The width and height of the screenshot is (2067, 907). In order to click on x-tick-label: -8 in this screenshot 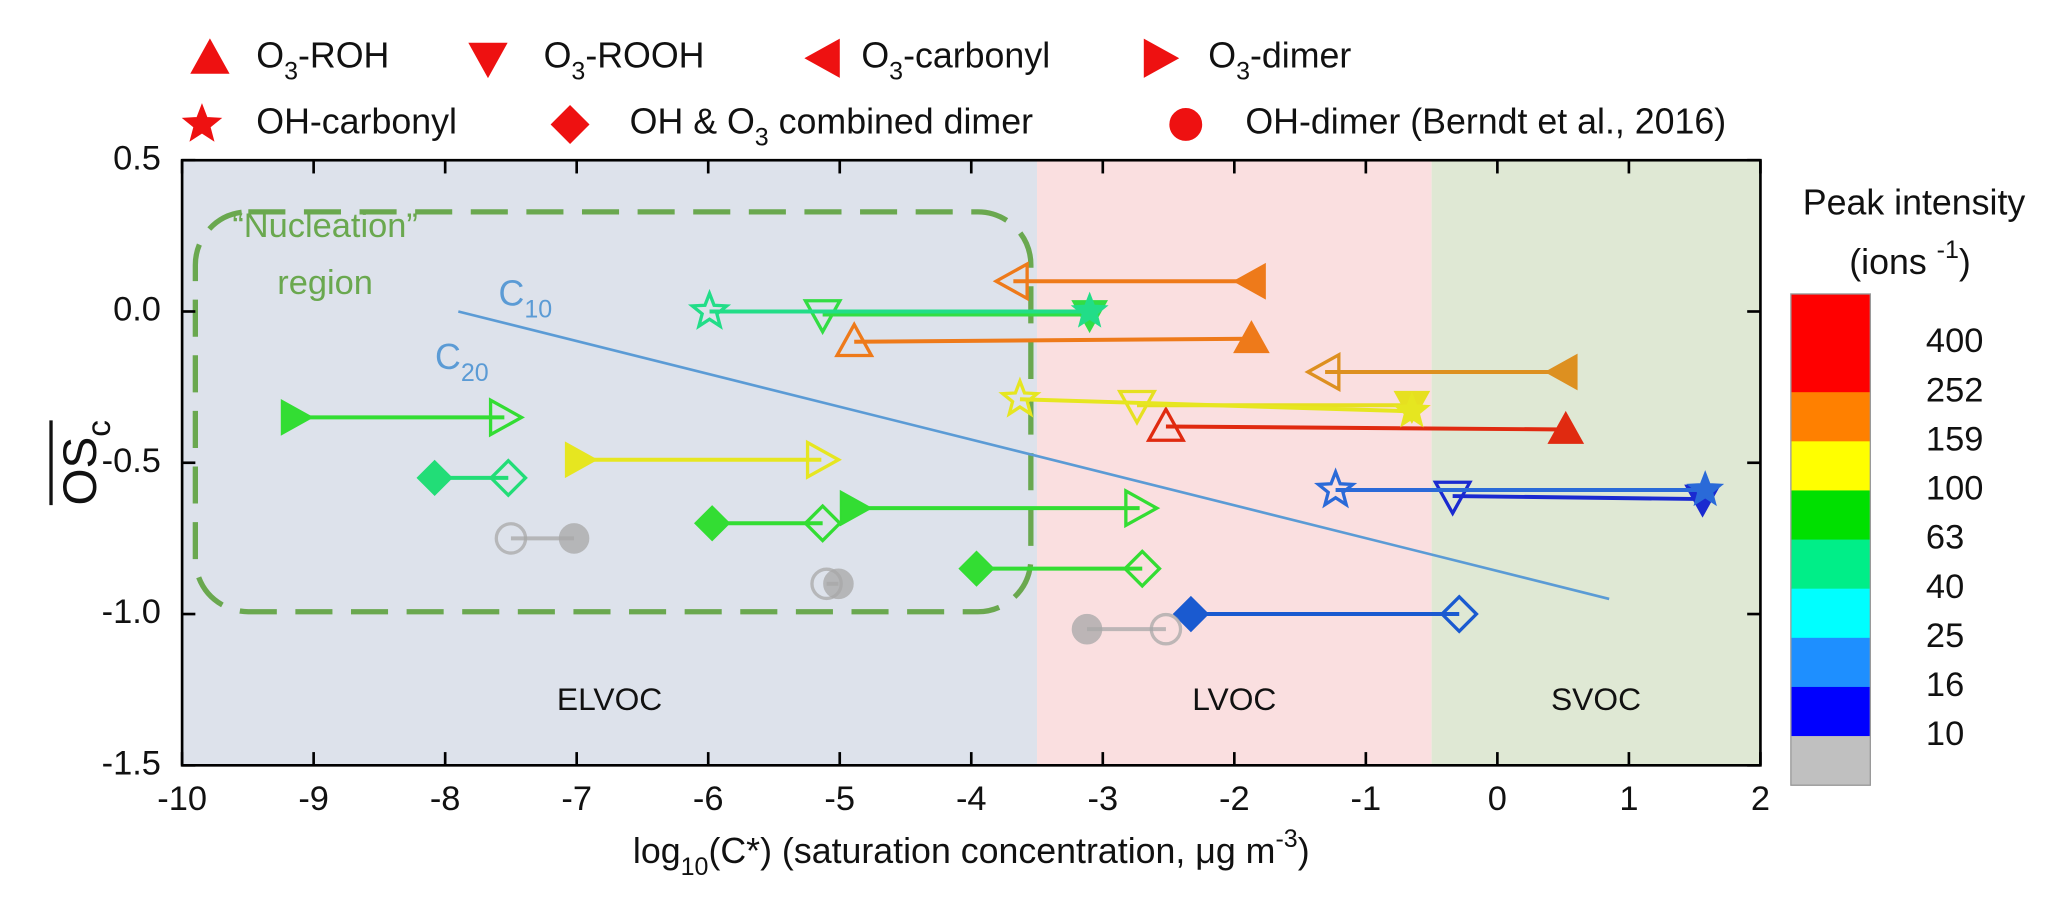, I will do `click(445, 799)`.